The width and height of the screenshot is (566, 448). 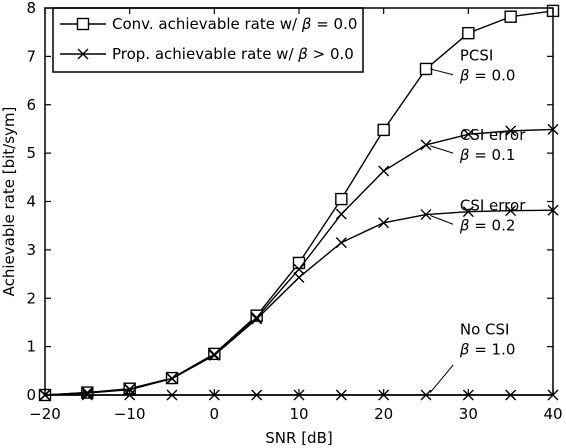 I want to click on y-axis-label: Achievable rate [bit/sym], so click(x=9, y=202).